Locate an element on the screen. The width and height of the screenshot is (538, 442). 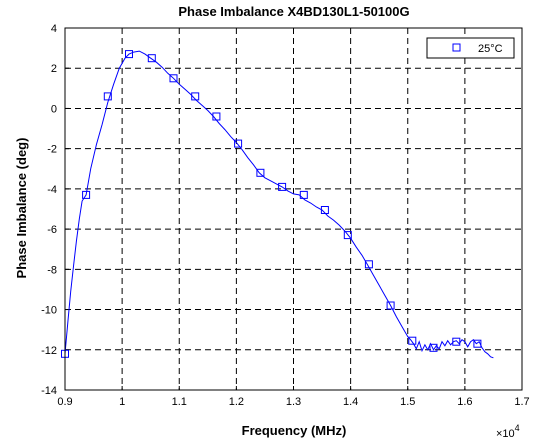
legend-label-25c: 25°C is located at coordinates (490, 49).